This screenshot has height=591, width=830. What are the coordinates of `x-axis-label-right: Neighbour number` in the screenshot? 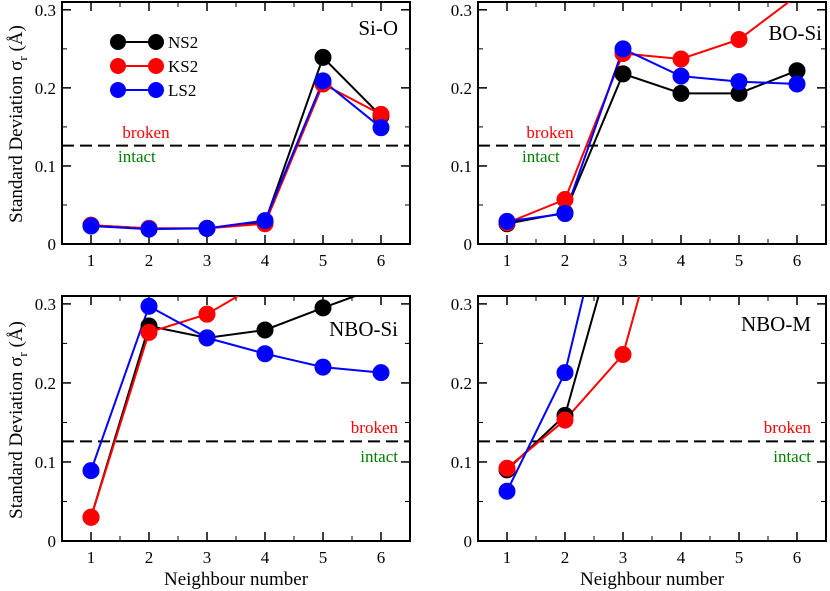 It's located at (652, 579).